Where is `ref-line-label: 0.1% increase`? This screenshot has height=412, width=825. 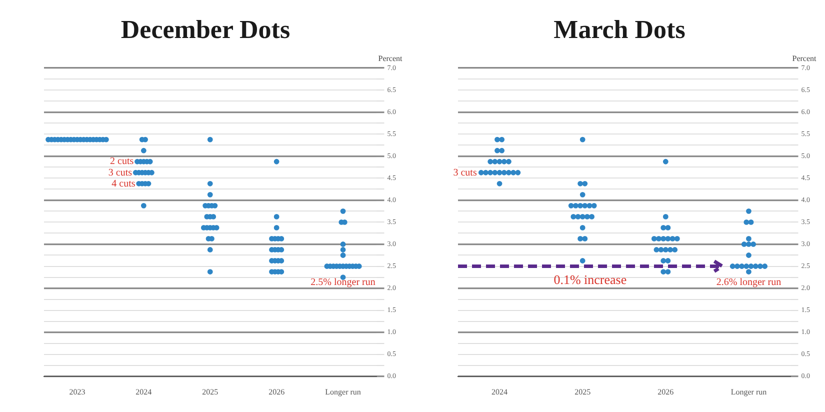 ref-line-label: 0.1% increase is located at coordinates (590, 280).